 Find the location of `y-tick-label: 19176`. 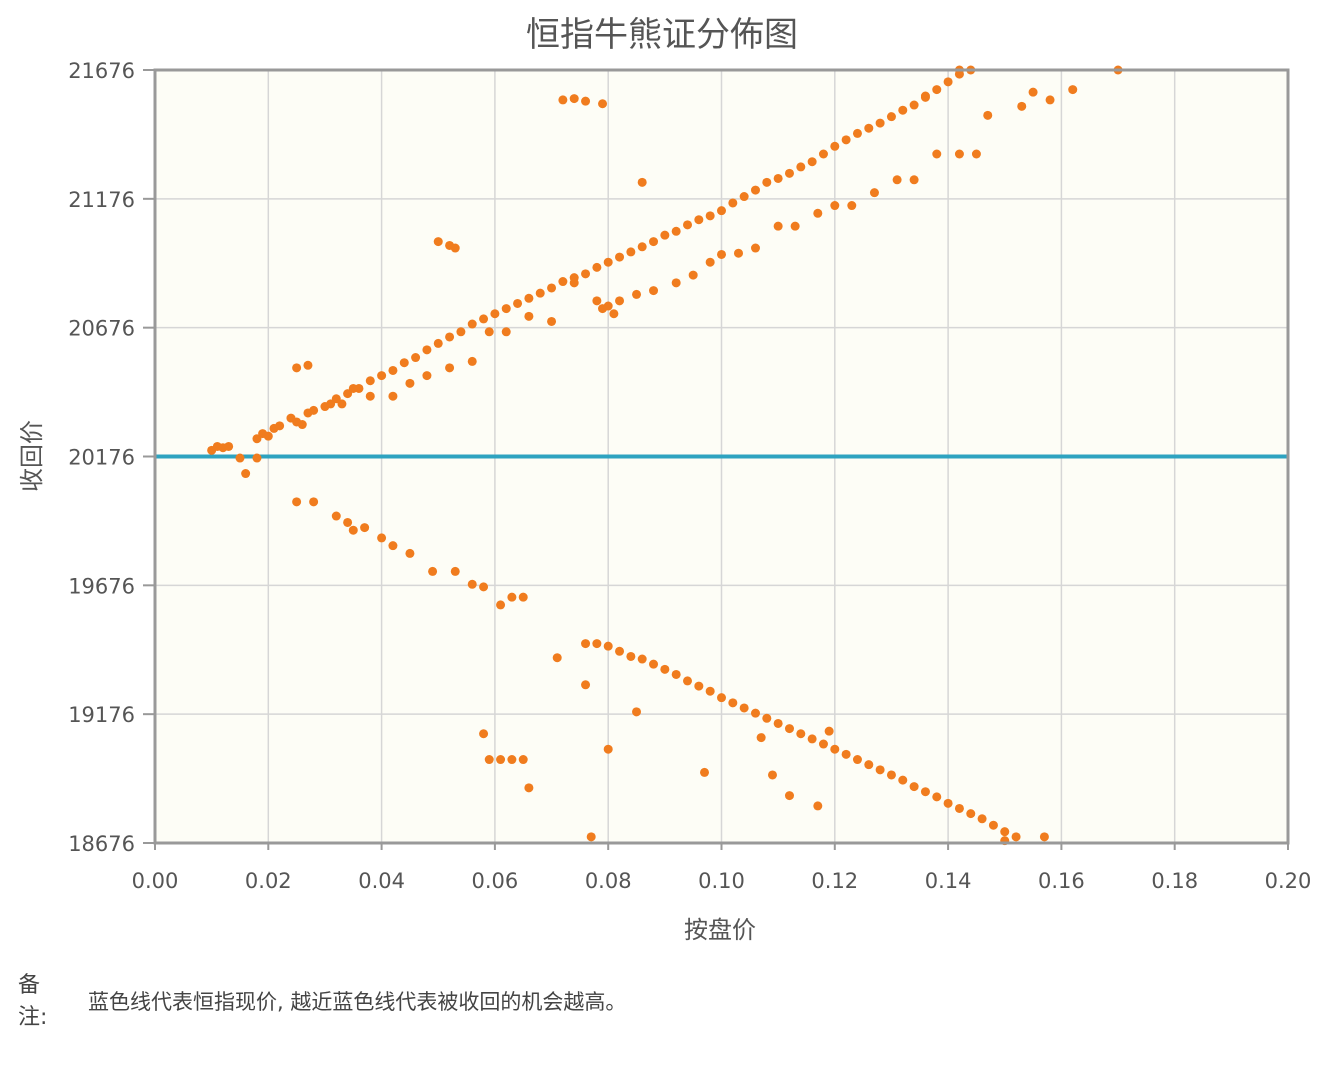

y-tick-label: 19176 is located at coordinates (101, 715).